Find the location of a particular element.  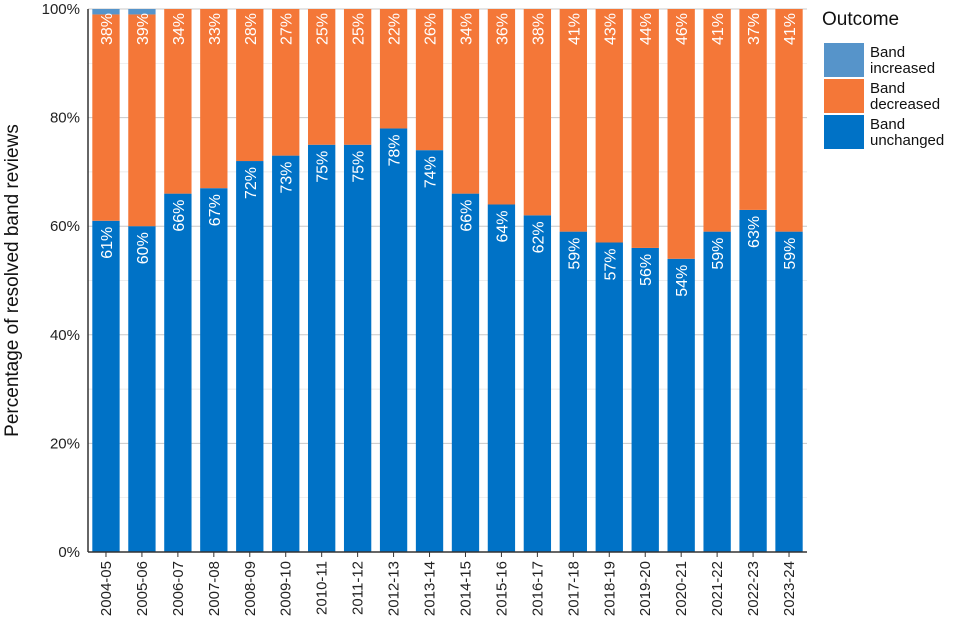

bar-band-increased is located at coordinates (106, 12).